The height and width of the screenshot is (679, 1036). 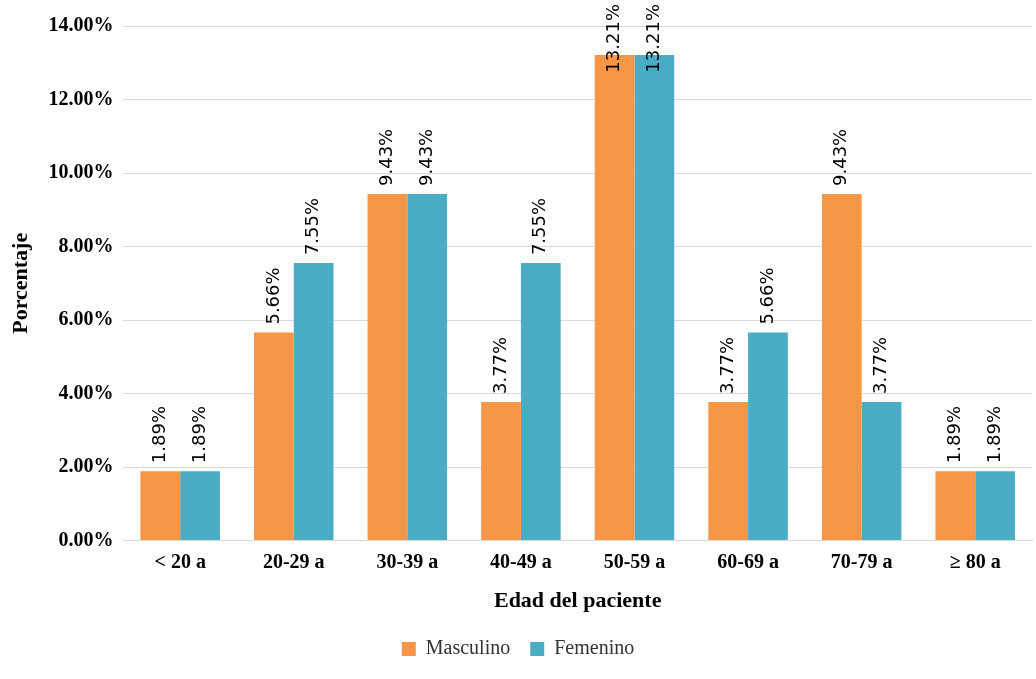 I want to click on y-tick-label: 4.00%, so click(x=86, y=391).